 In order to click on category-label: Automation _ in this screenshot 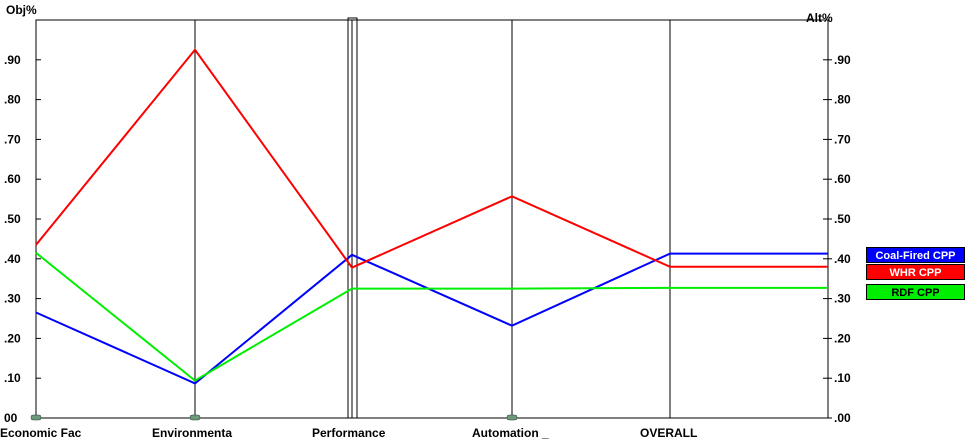, I will do `click(510, 433)`.